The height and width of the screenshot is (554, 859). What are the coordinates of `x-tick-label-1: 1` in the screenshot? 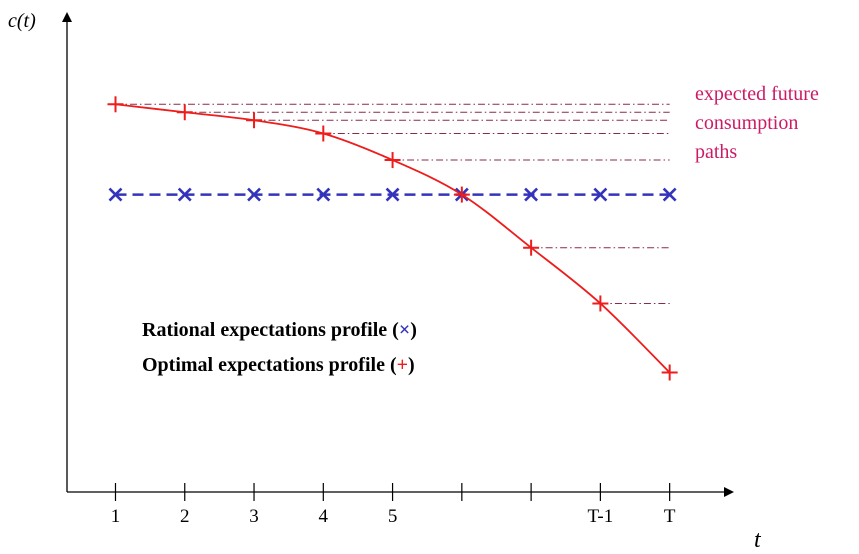 It's located at (116, 516).